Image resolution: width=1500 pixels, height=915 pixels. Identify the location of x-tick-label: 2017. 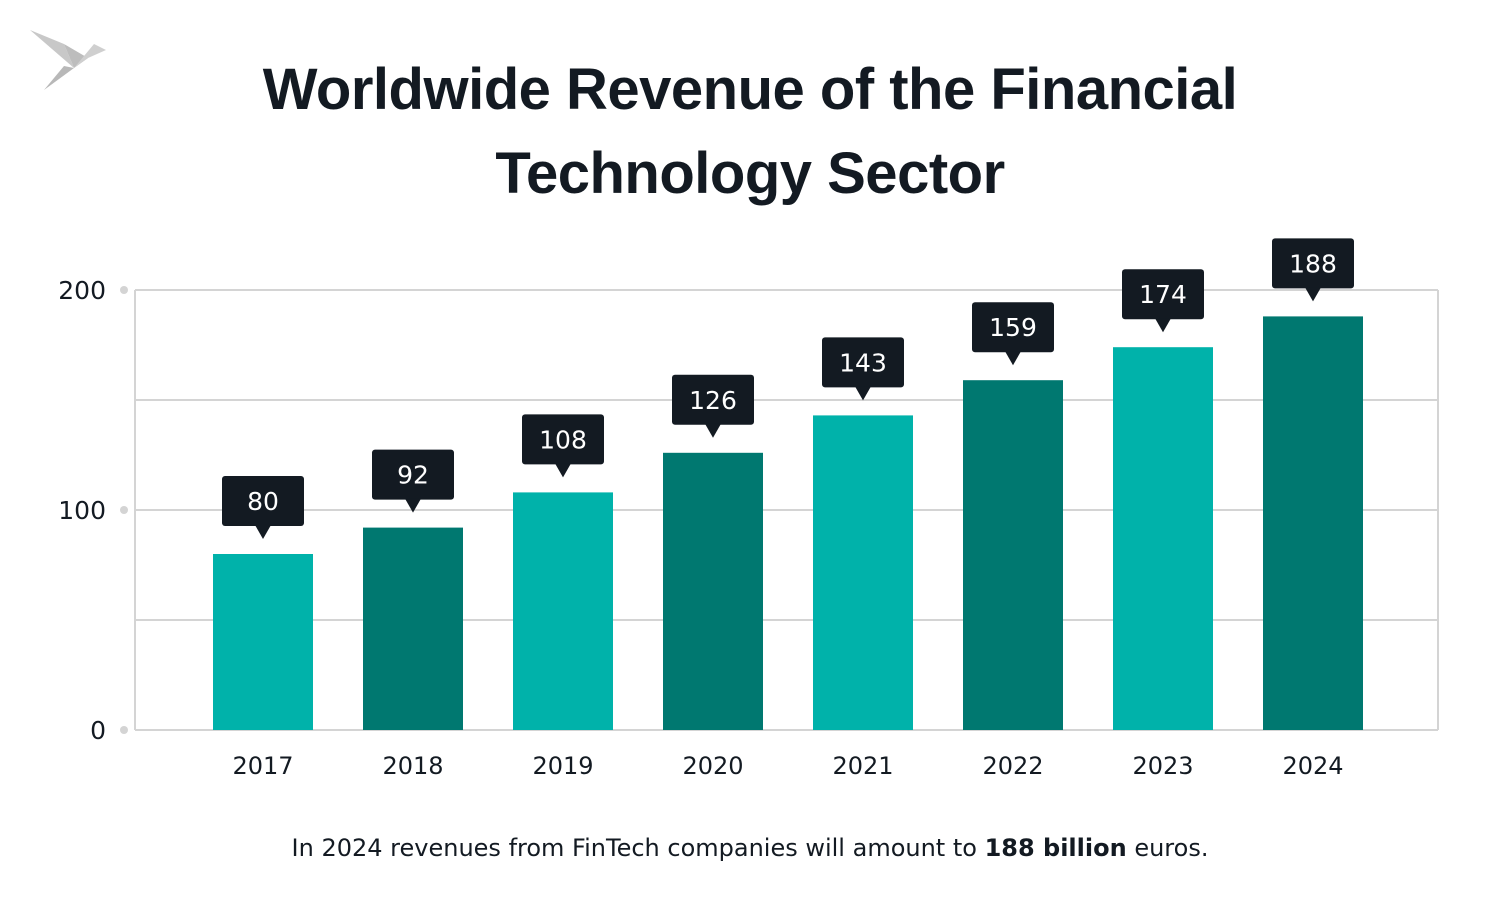
(262, 766).